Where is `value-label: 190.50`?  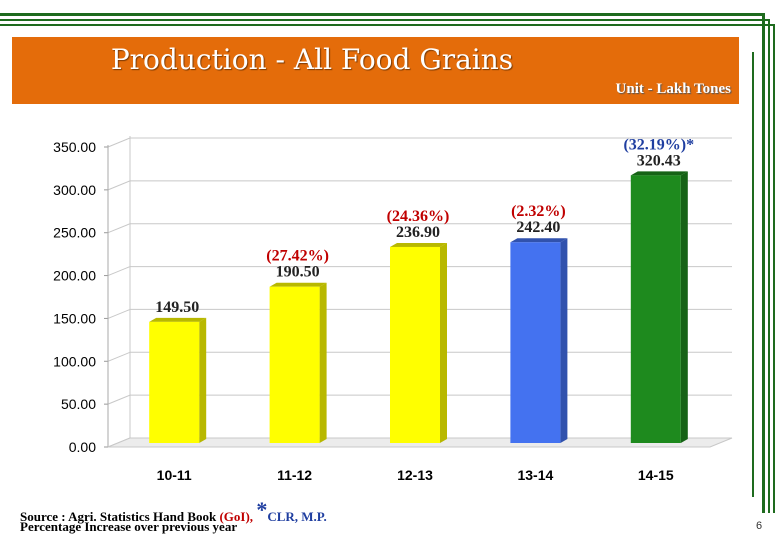
value-label: 190.50 is located at coordinates (298, 272).